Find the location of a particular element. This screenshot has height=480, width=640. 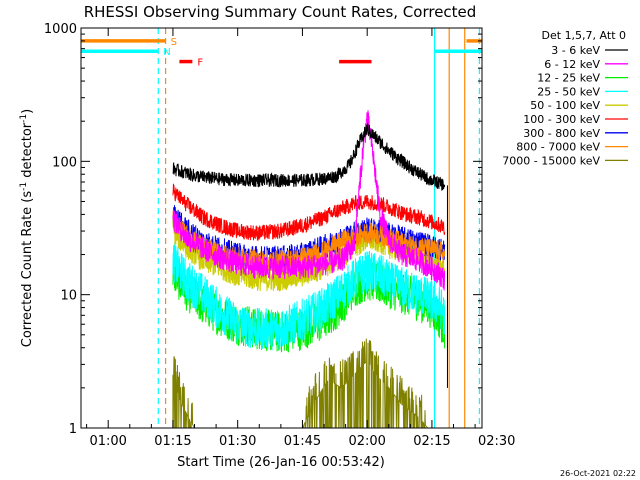

flag-letter-s: S is located at coordinates (174, 42).